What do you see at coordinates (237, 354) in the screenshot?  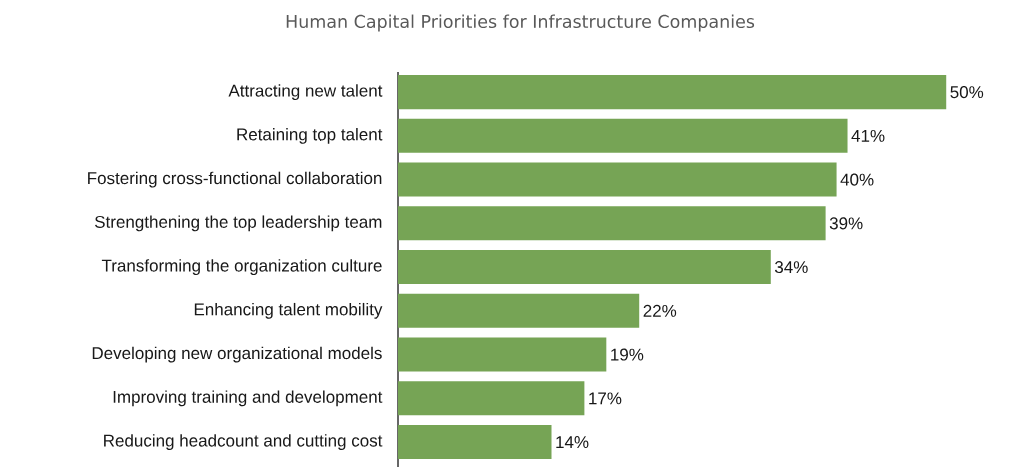 I see `y-tick-label: Developing new organizational models` at bounding box center [237, 354].